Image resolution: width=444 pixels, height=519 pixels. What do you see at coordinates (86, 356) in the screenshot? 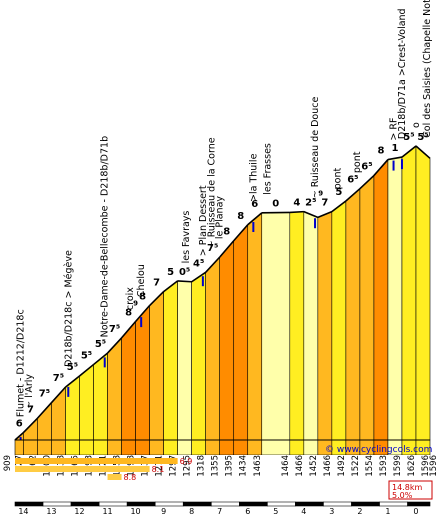
I see `grade-label-5: 5⁵` at bounding box center [86, 356].